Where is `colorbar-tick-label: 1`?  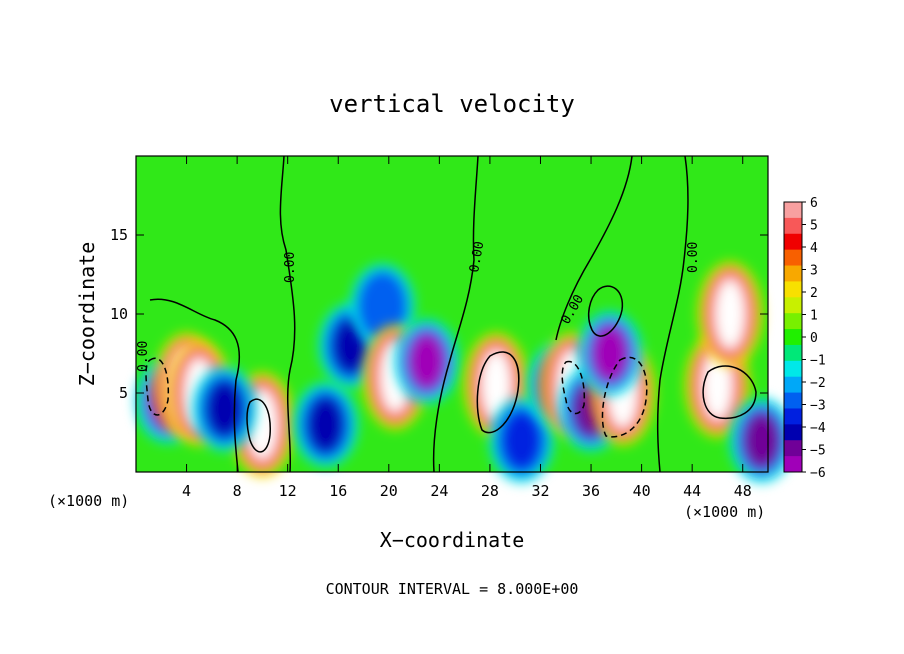 colorbar-tick-label: 1 is located at coordinates (814, 316).